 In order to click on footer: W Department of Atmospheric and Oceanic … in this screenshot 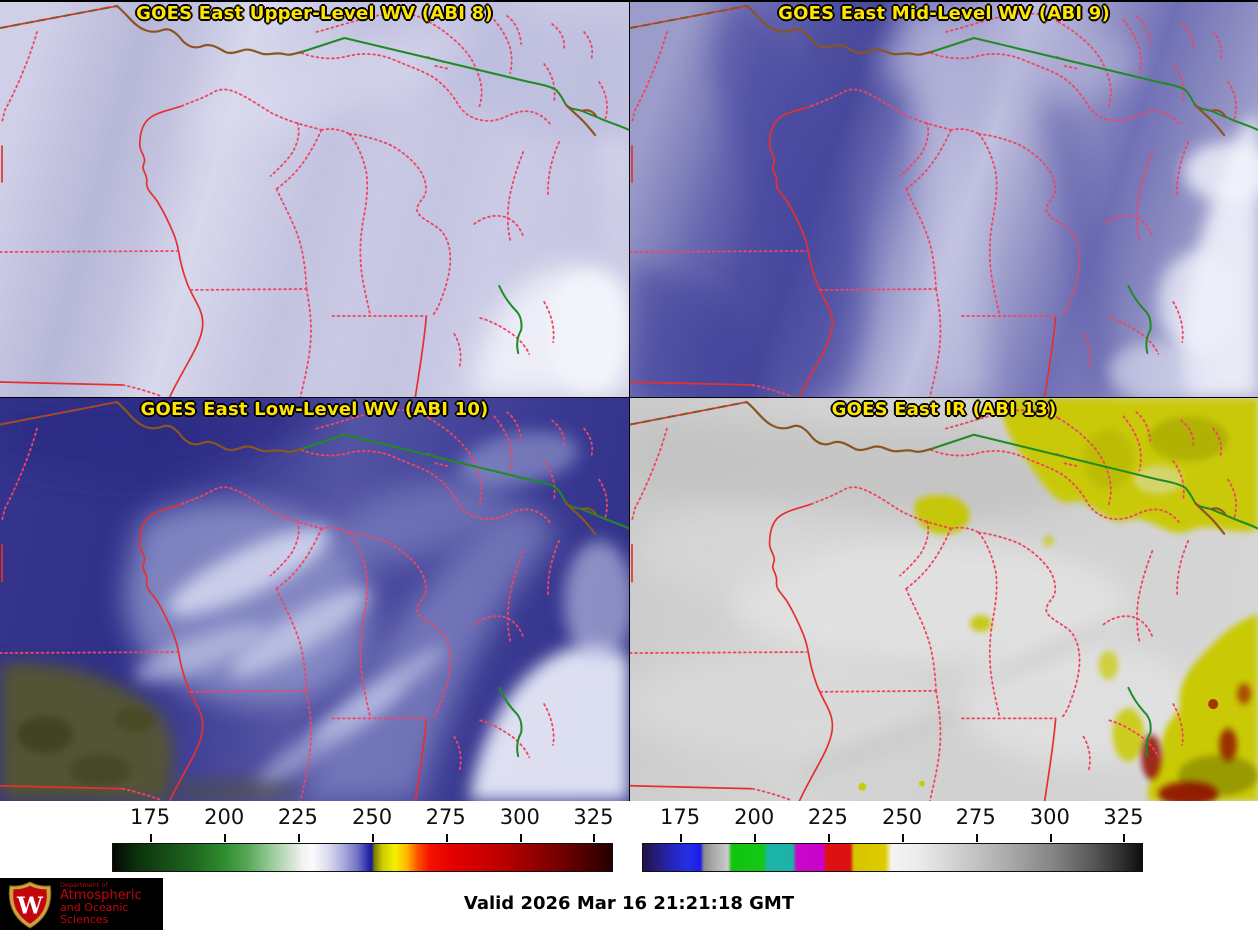, I will do `click(629, 904)`.